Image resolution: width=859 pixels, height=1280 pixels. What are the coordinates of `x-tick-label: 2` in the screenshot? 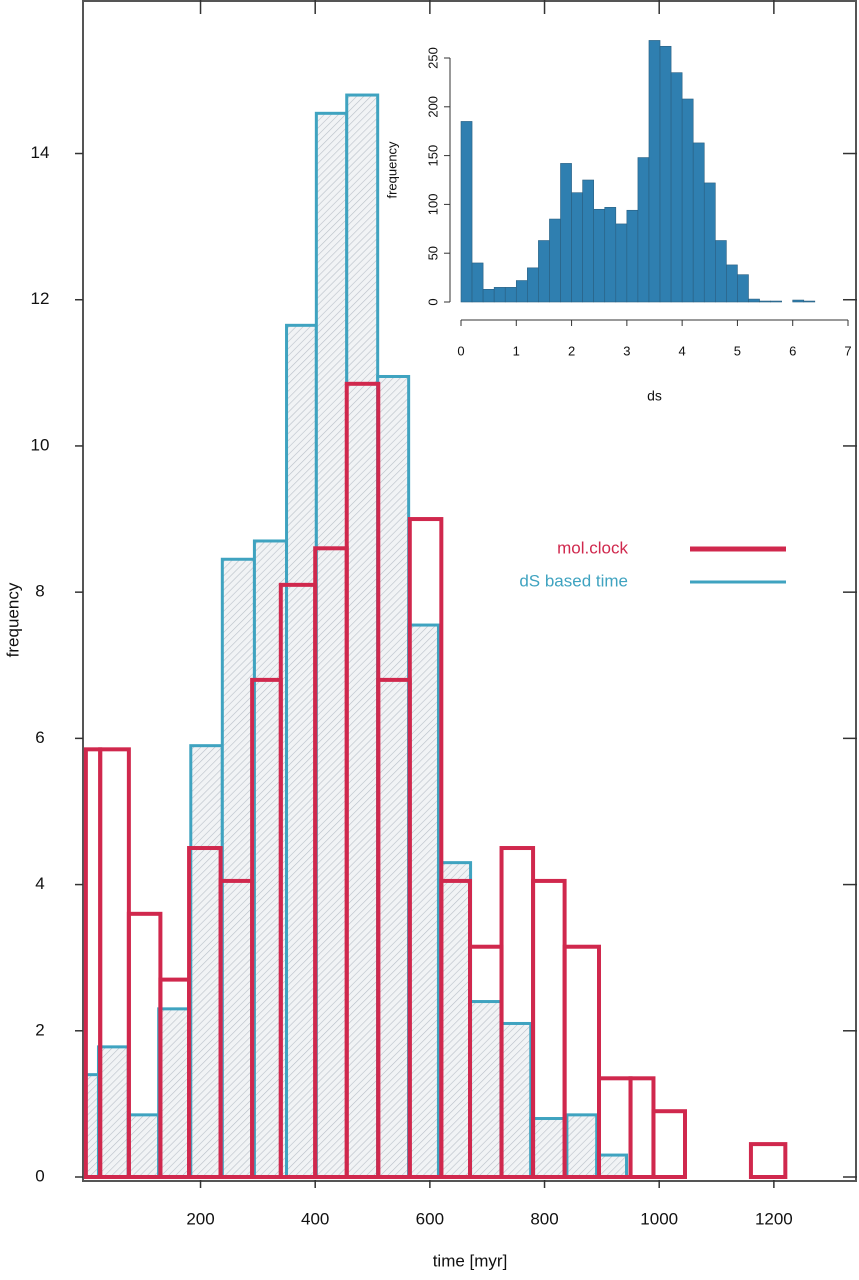 It's located at (571, 350).